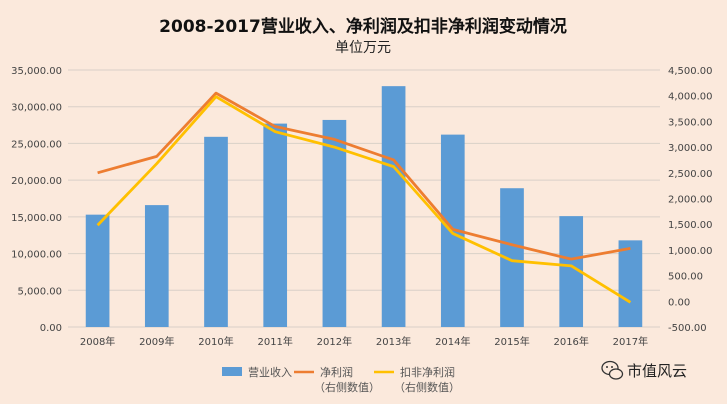 The image size is (727, 404). What do you see at coordinates (685, 277) in the screenshot?
I see `right-tick-label: 500.00` at bounding box center [685, 277].